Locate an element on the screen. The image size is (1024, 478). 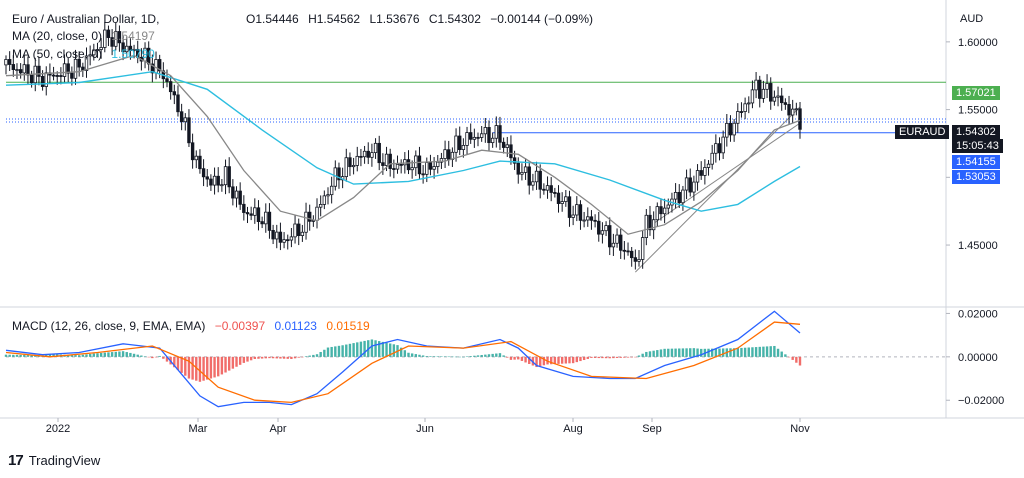
macd-label: MACD (12, 26, close, 9, EMA, EMA) is located at coordinates (109, 326).